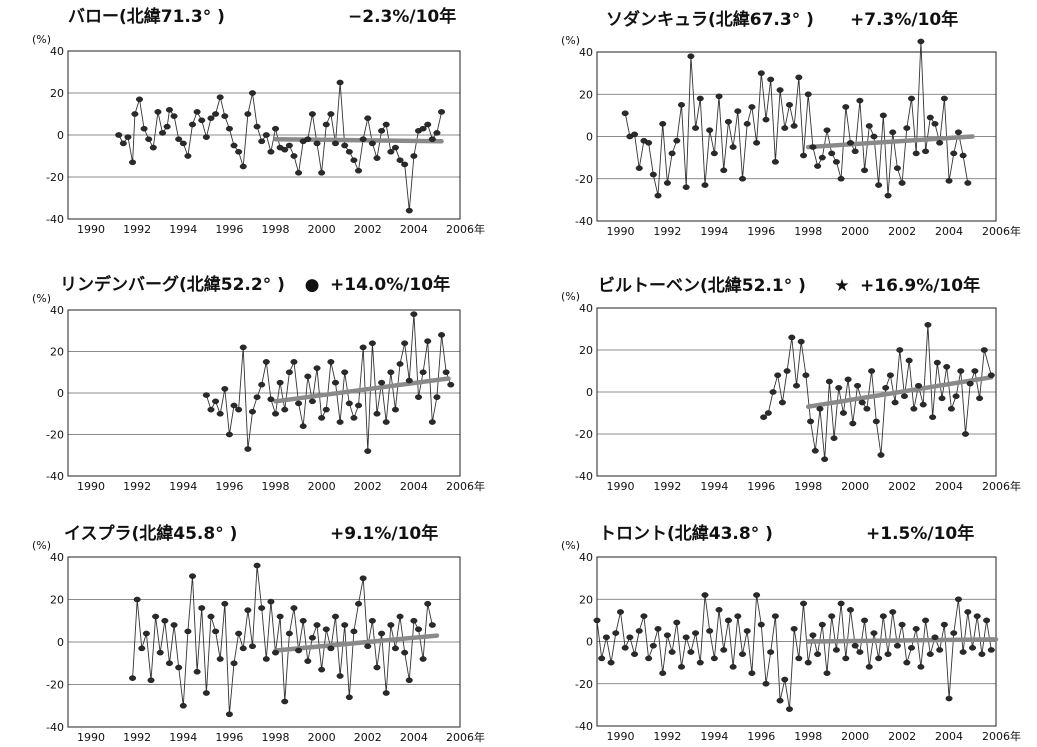 The height and width of the screenshot is (747, 1037). What do you see at coordinates (183, 486) in the screenshot?
I see `chart3-xtick-label: 1994` at bounding box center [183, 486].